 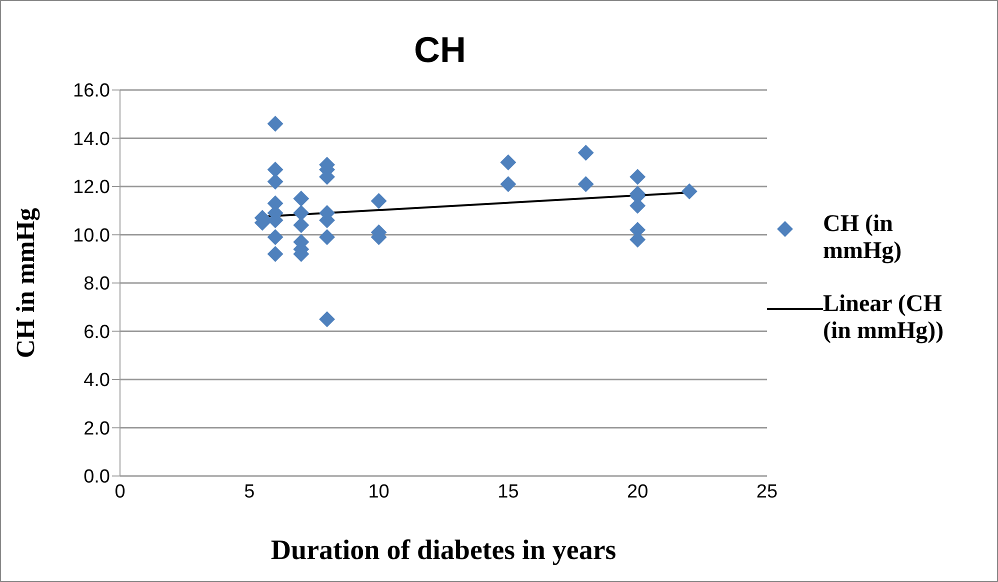 I want to click on x-tick-label: 10, so click(x=379, y=491).